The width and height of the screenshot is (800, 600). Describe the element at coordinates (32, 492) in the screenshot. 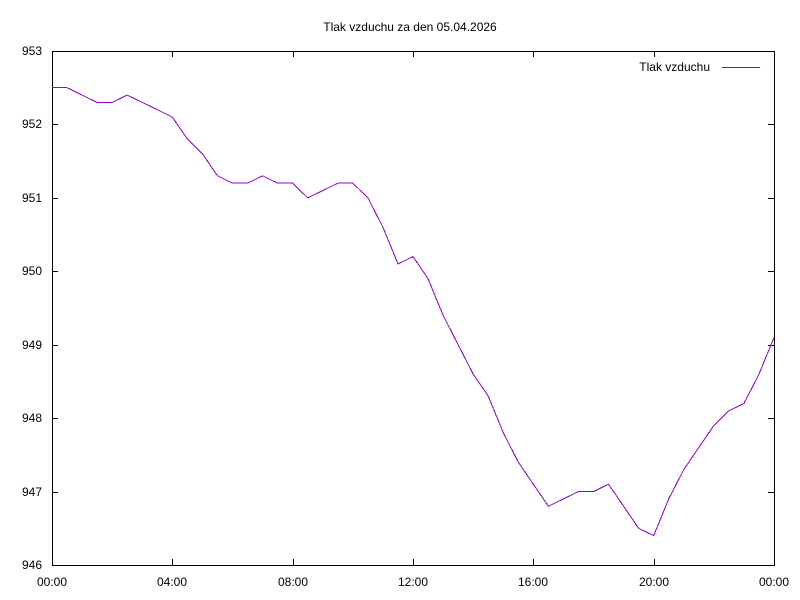

I see `y-tick-label: 947` at that location.